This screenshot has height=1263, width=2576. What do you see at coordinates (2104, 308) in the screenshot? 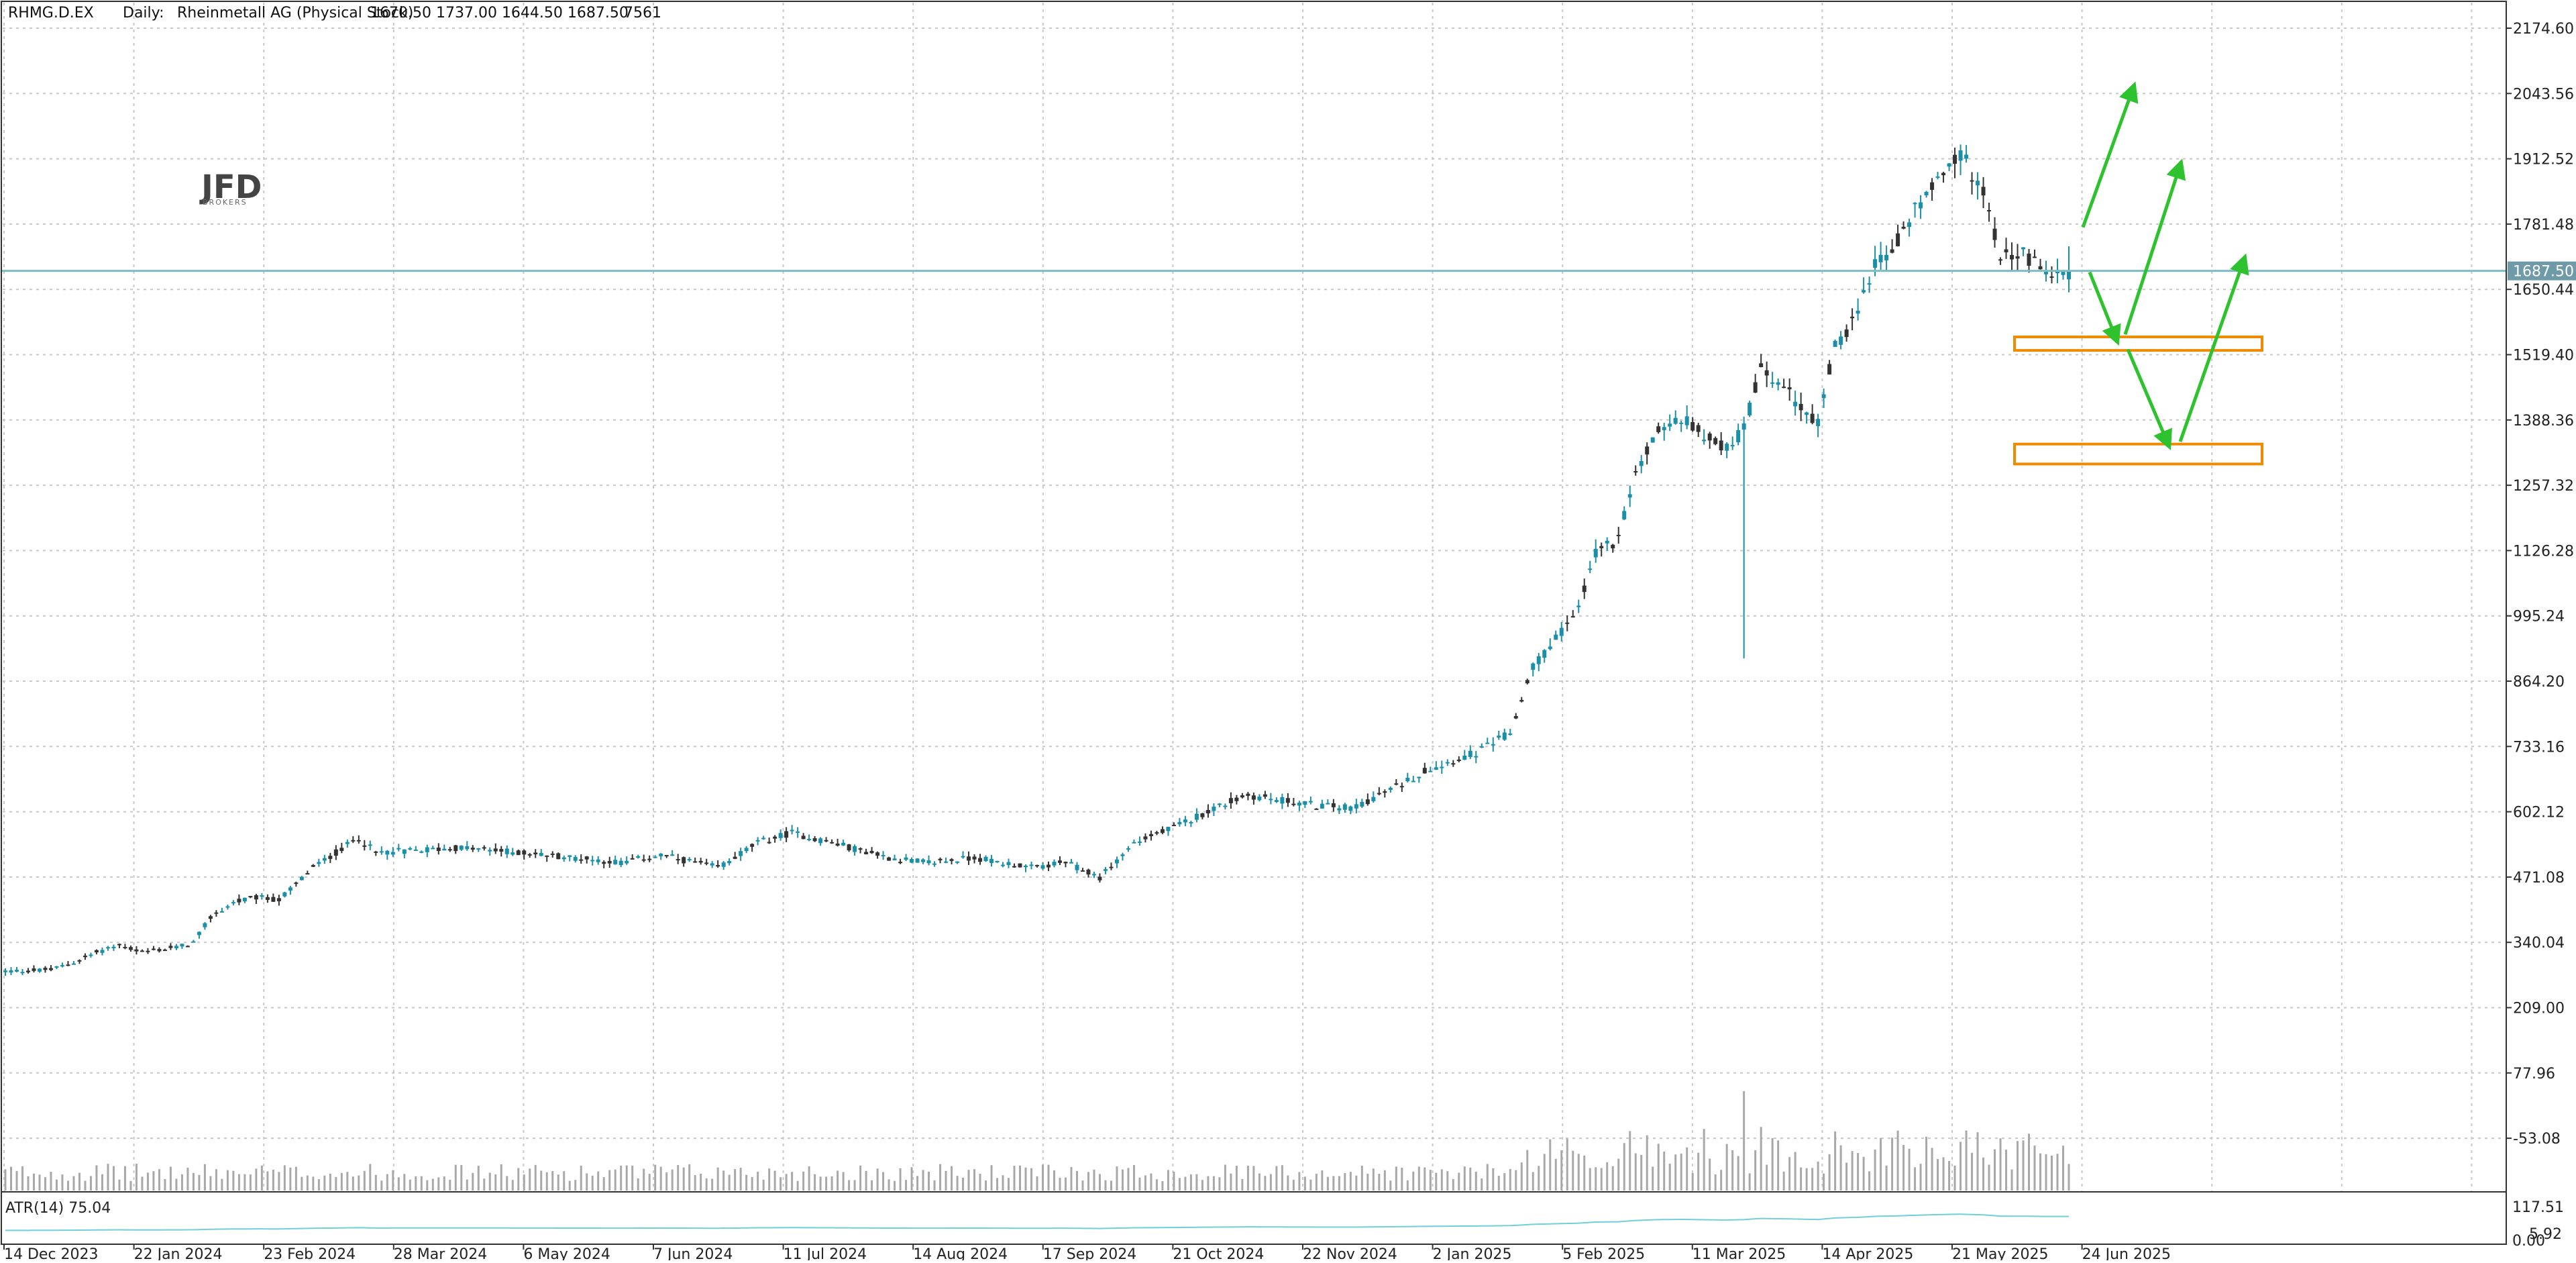
I see `projection-arrow` at bounding box center [2104, 308].